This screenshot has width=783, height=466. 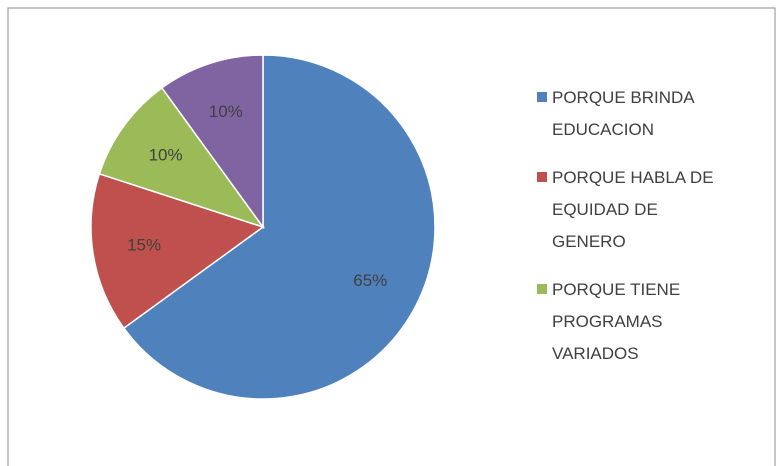 What do you see at coordinates (616, 321) in the screenshot?
I see `legend-label: PORQUE TIENE PROGRAMAS VARIADOS` at bounding box center [616, 321].